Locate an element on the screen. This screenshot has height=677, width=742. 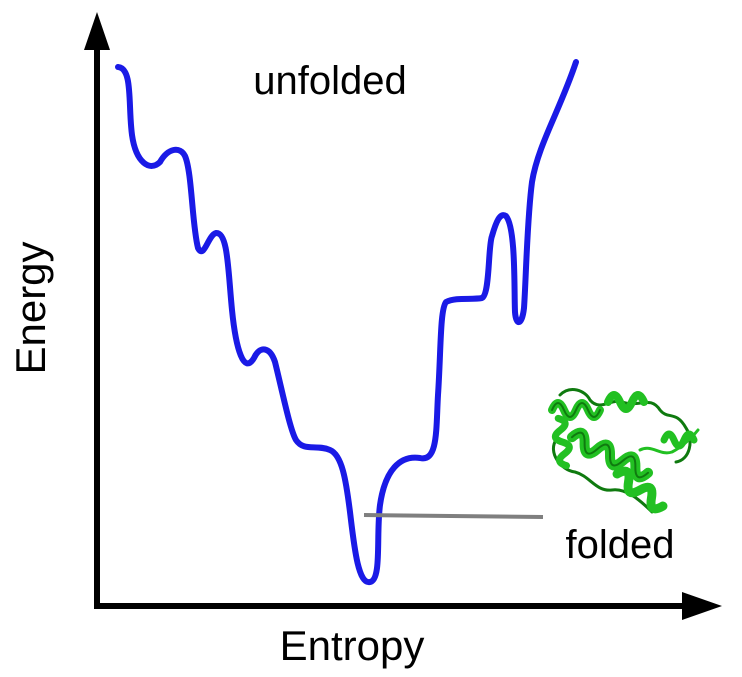
folded-label: folded is located at coordinates (620, 545).